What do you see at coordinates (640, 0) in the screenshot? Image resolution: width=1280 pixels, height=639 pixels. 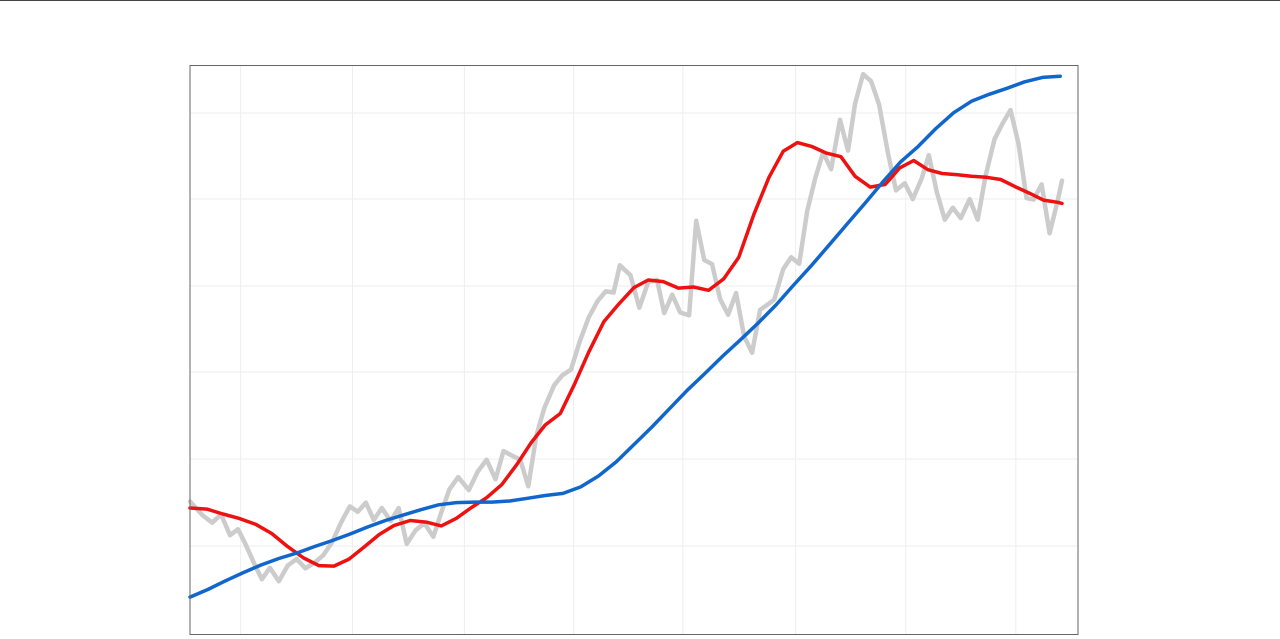 I see `top-rule` at bounding box center [640, 0].